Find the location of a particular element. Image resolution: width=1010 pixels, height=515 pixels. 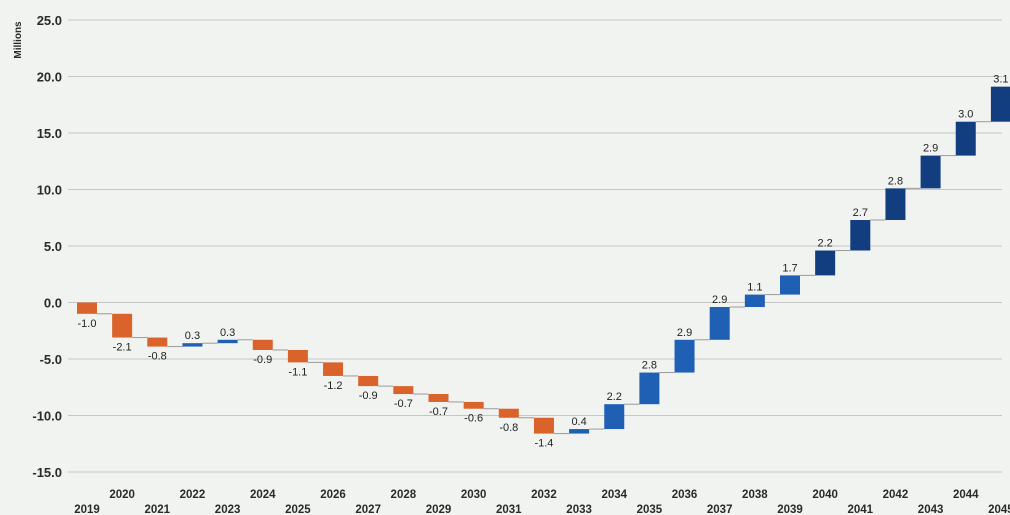

y-tick-label: -10.0 is located at coordinates (47, 416).